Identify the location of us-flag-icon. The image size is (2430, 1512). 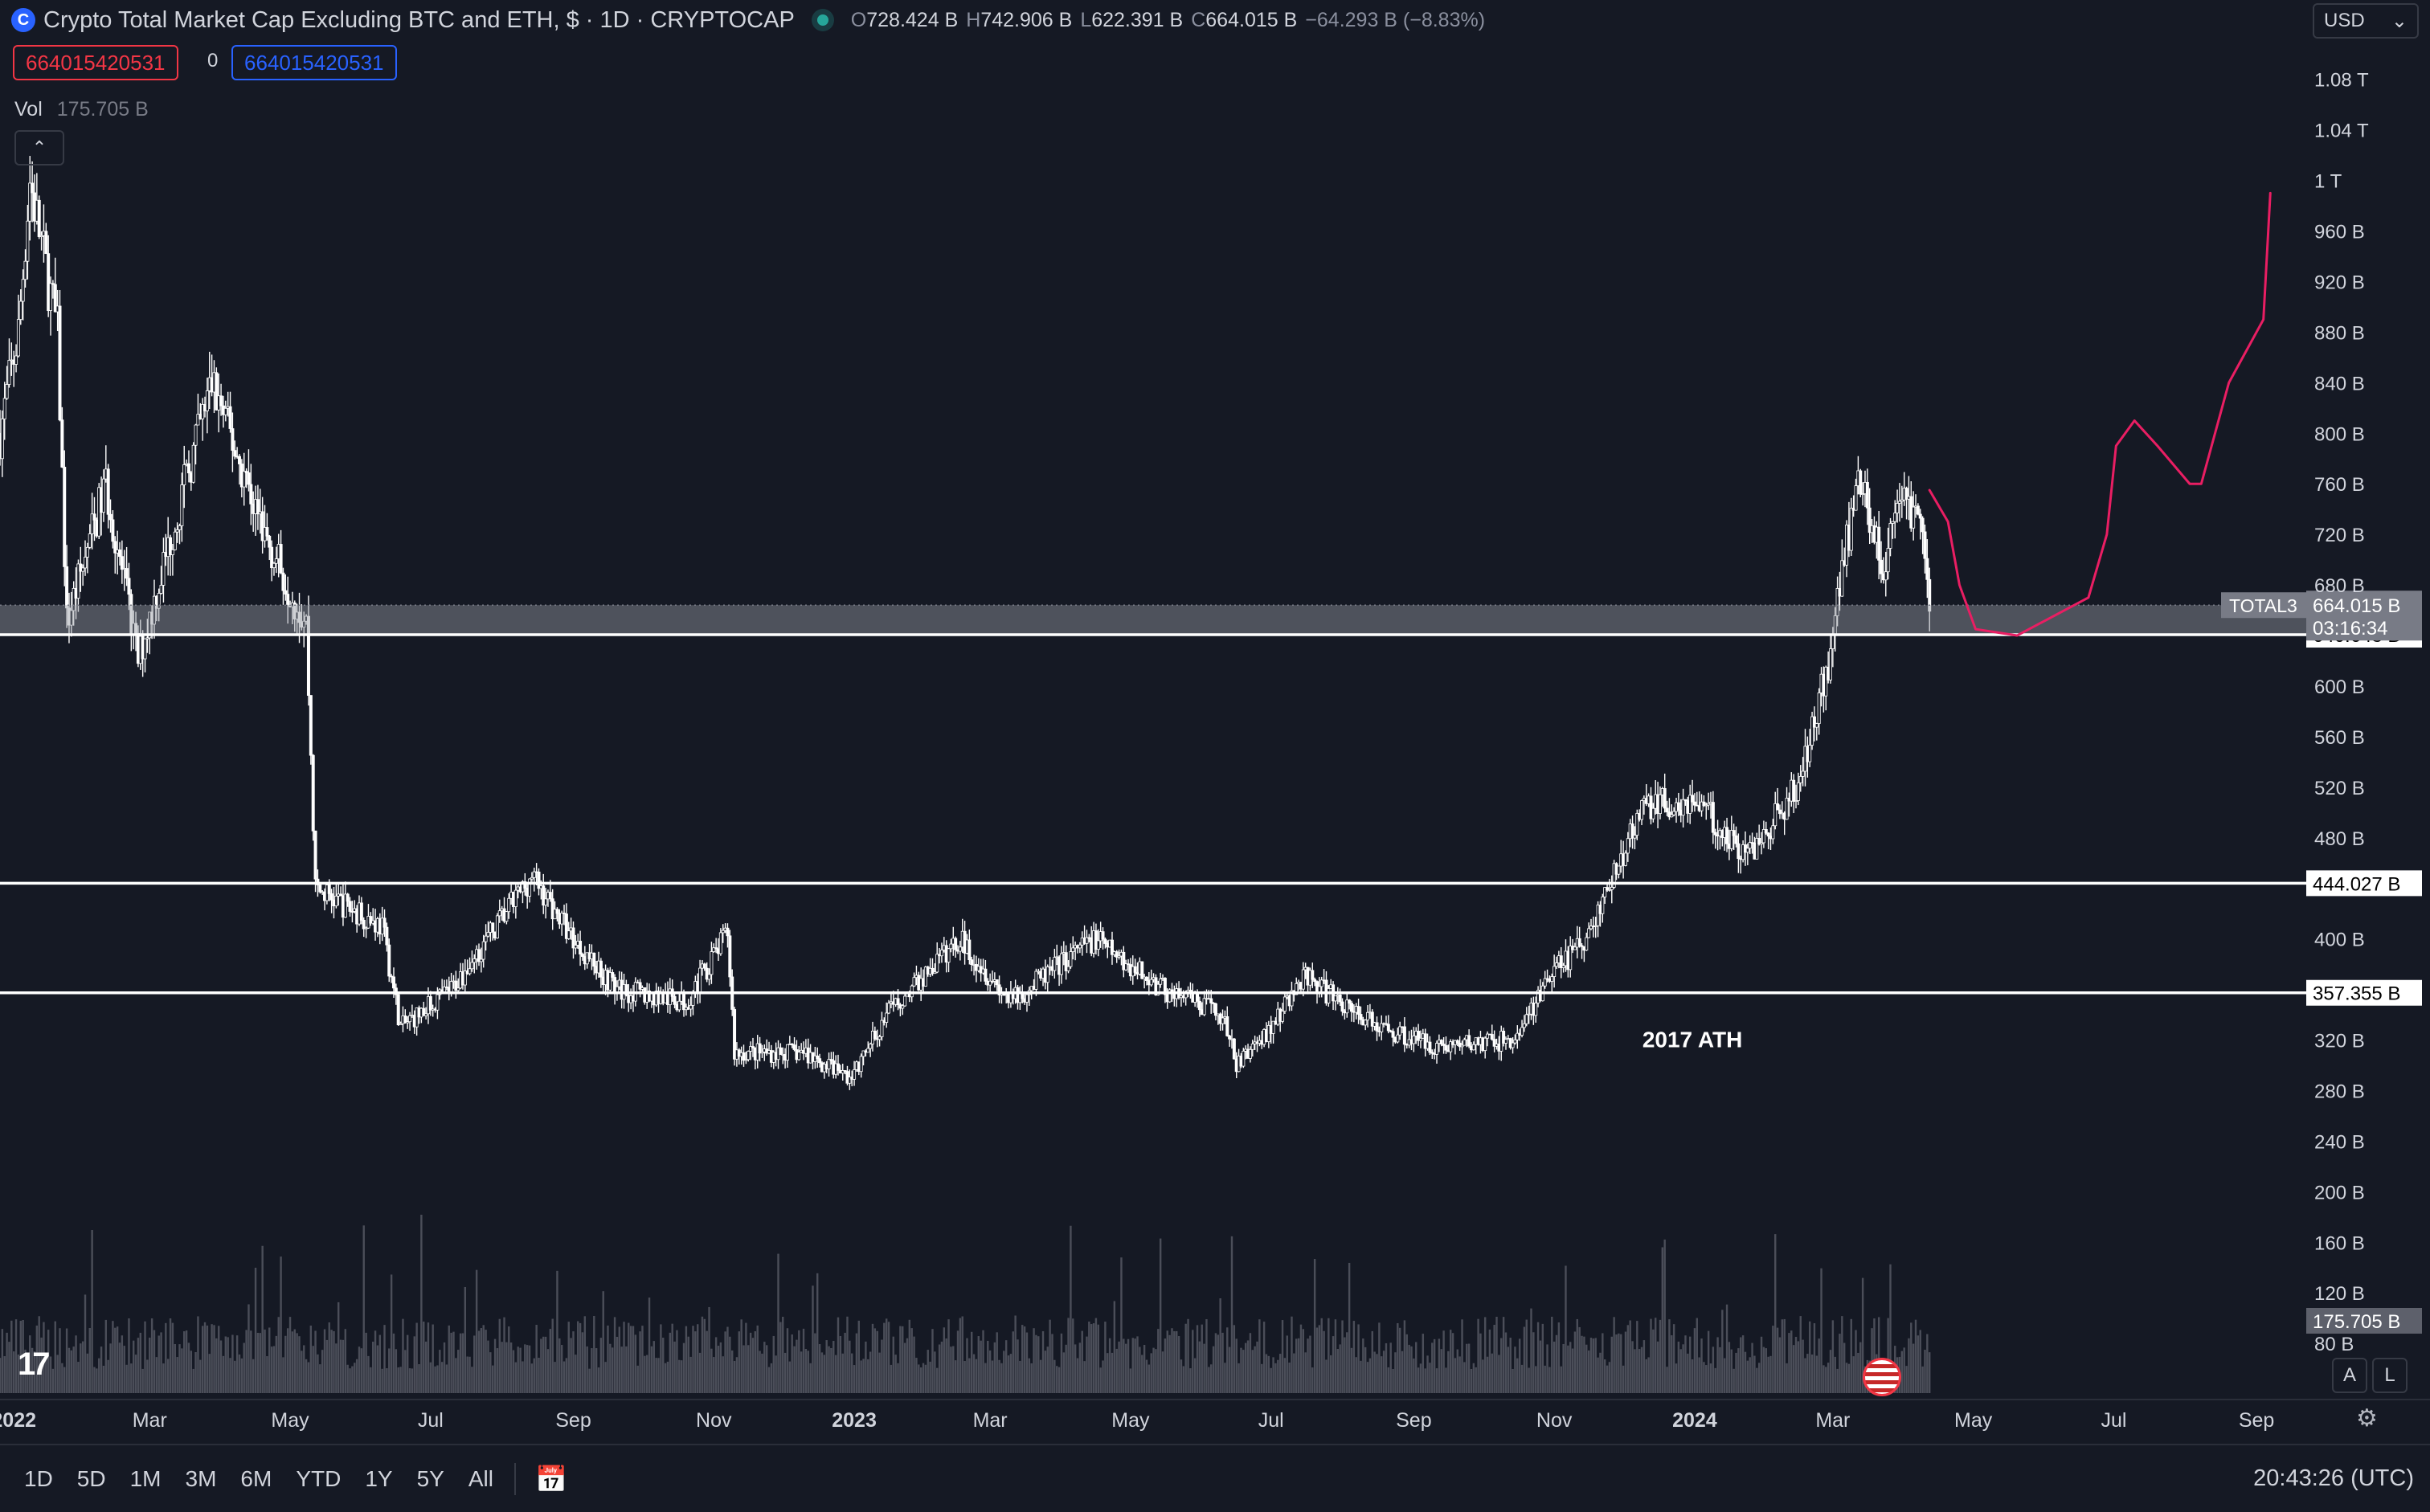
(1882, 1377).